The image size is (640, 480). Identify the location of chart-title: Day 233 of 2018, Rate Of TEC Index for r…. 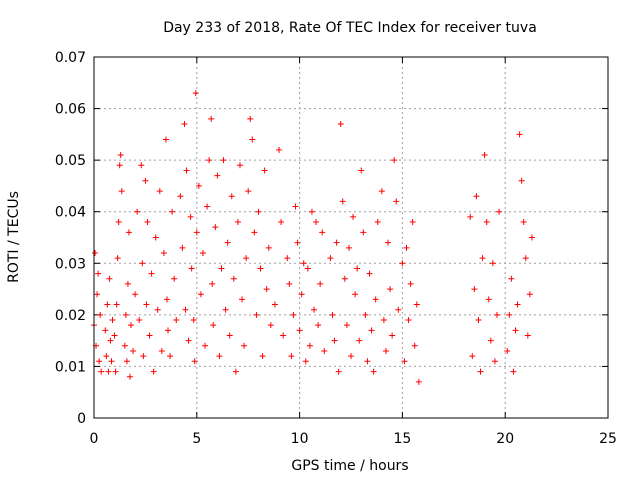
(350, 28).